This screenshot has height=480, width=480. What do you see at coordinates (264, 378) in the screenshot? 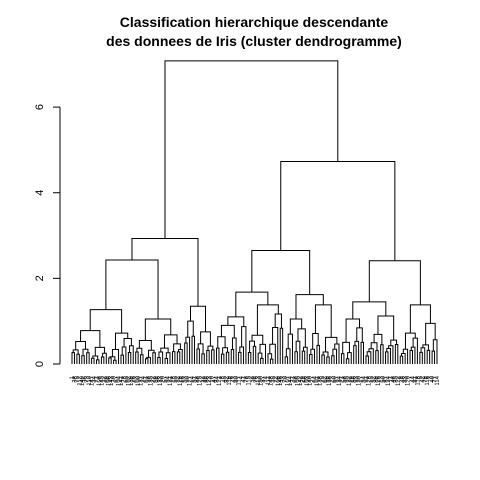
I see `leaf-label: 37` at bounding box center [264, 378].